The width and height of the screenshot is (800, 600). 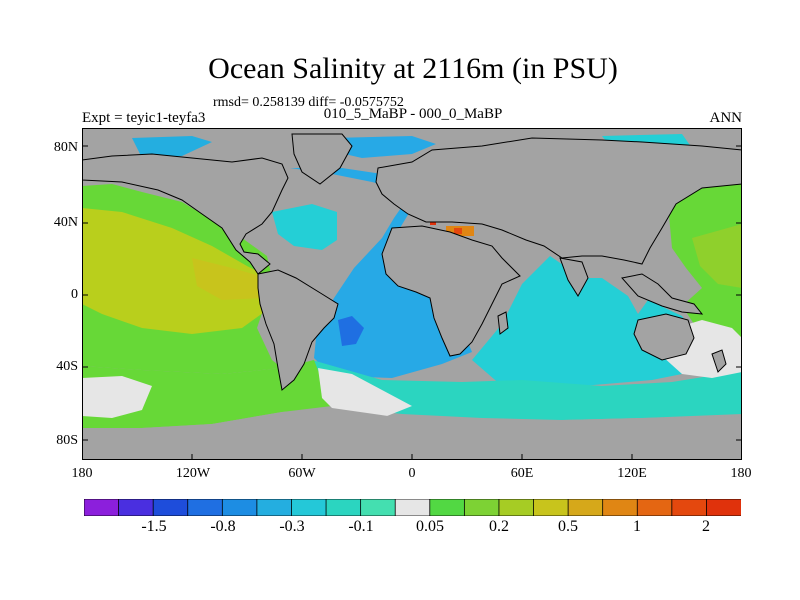 I want to click on arctic-patch, so click(x=172, y=147).